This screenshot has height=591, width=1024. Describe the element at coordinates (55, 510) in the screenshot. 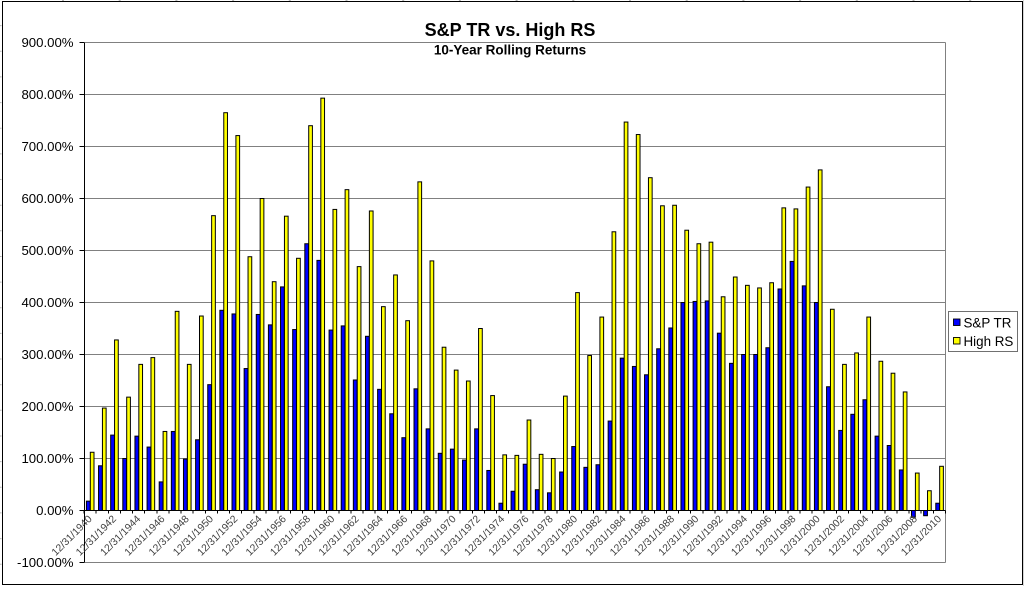

I see `svg-text: 0.00%` at that location.